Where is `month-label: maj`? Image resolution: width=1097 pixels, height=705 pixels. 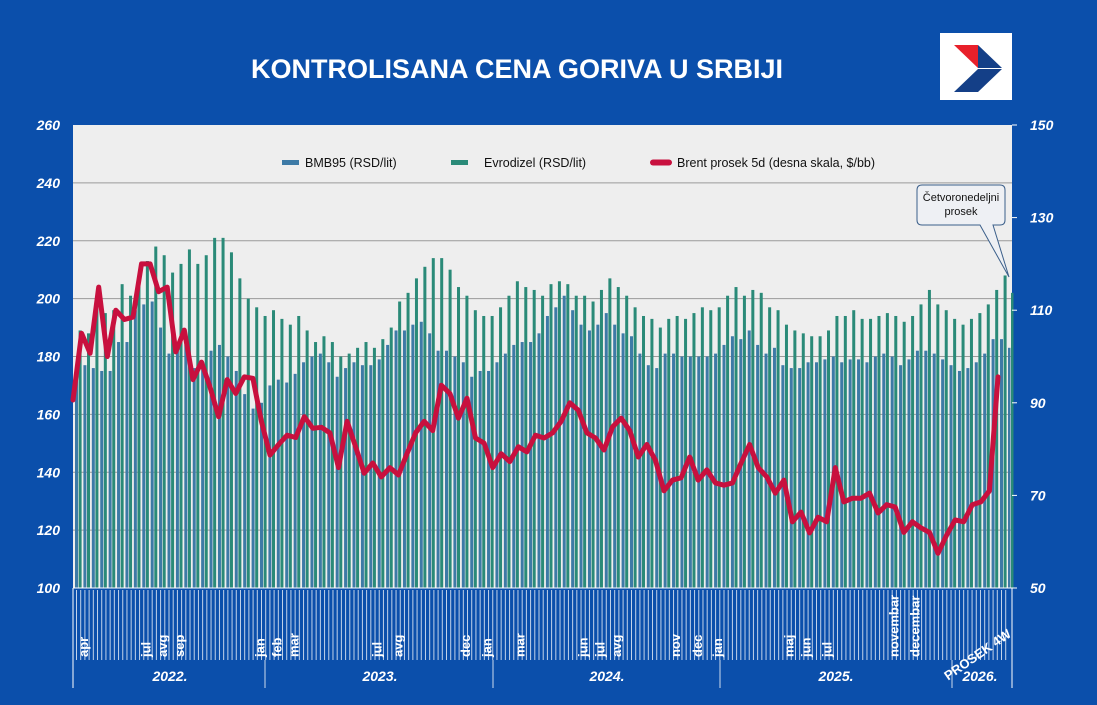 month-label: maj is located at coordinates (789, 646).